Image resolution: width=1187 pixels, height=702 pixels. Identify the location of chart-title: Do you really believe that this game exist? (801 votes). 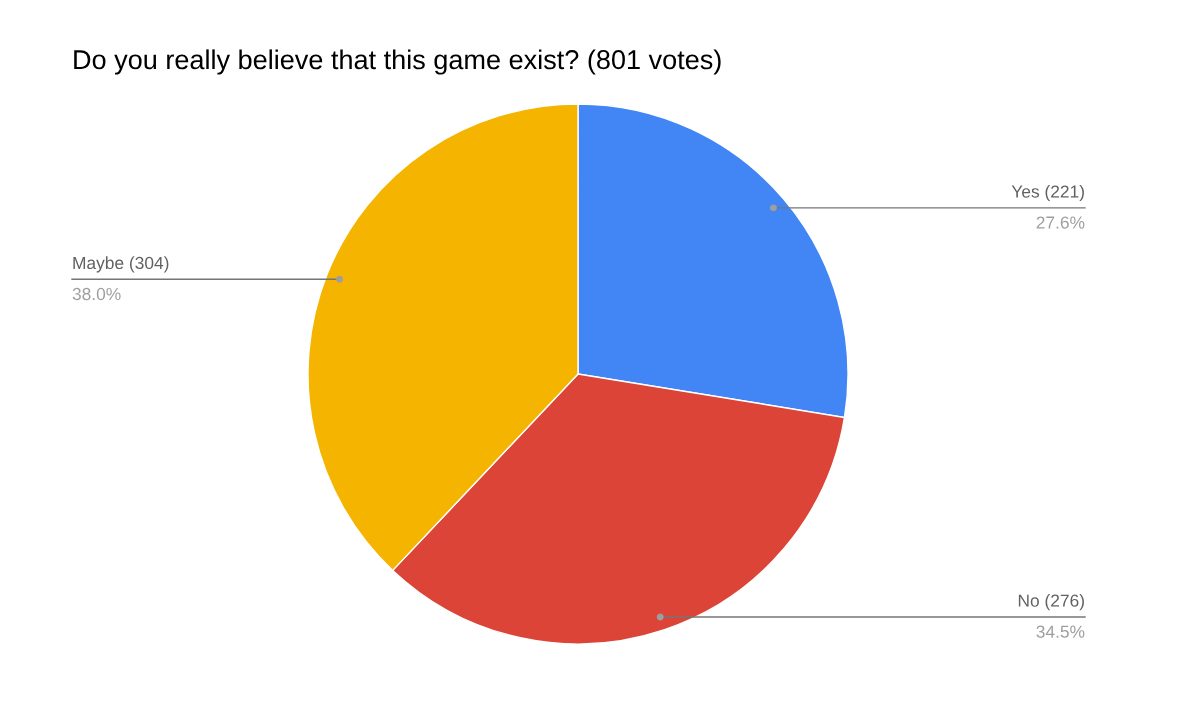
(397, 62).